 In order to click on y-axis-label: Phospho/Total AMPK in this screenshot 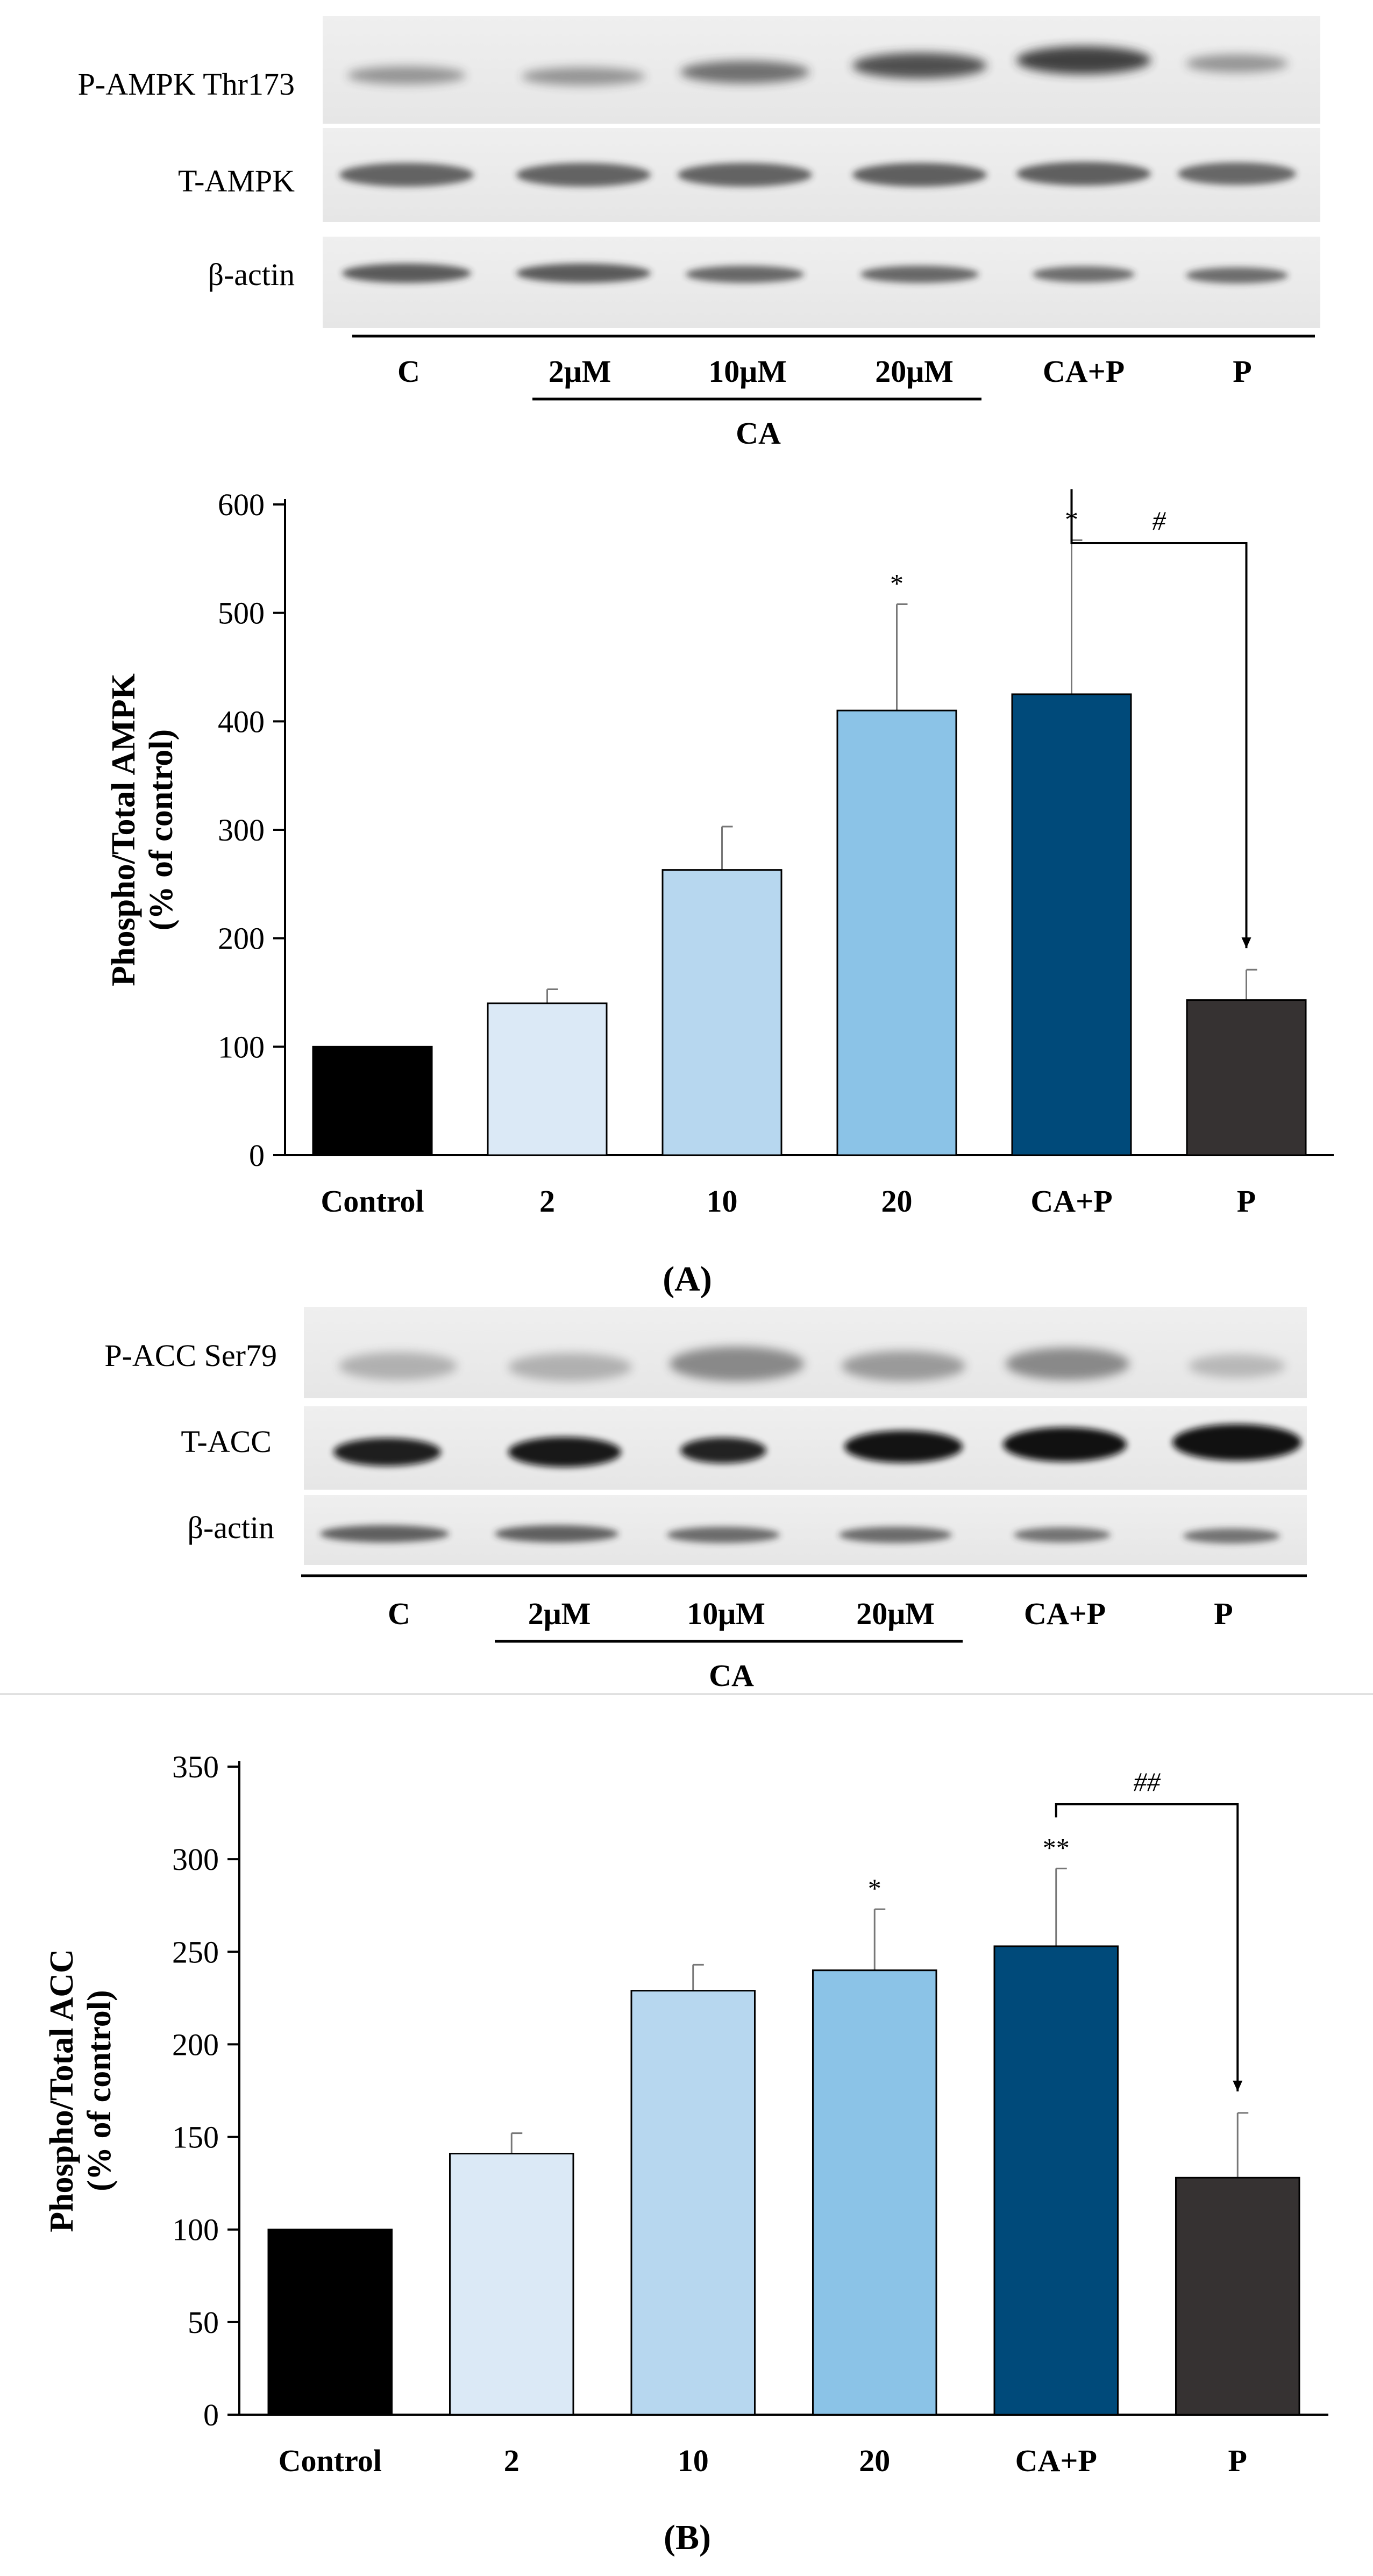, I will do `click(123, 829)`.